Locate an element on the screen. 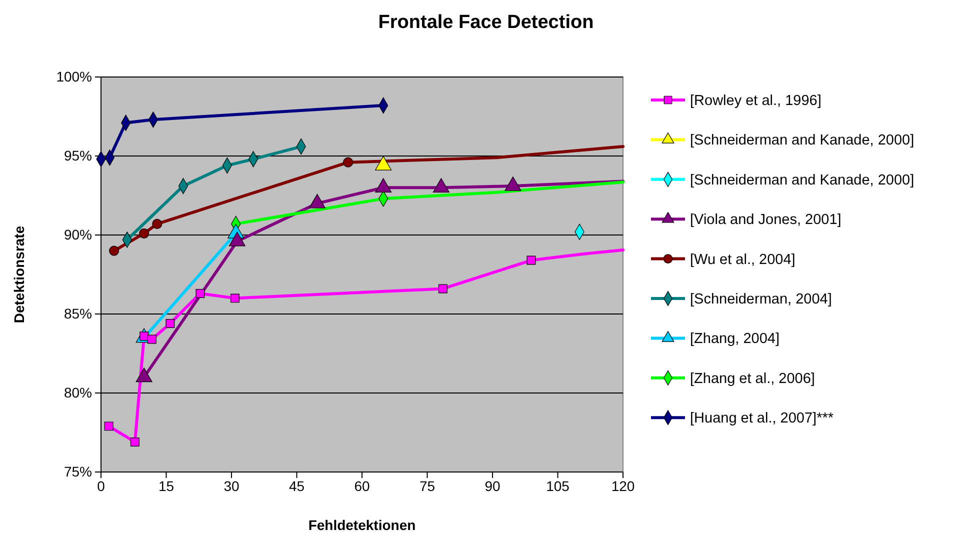  x-axis-title: Fehldetektionen is located at coordinates (362, 525).